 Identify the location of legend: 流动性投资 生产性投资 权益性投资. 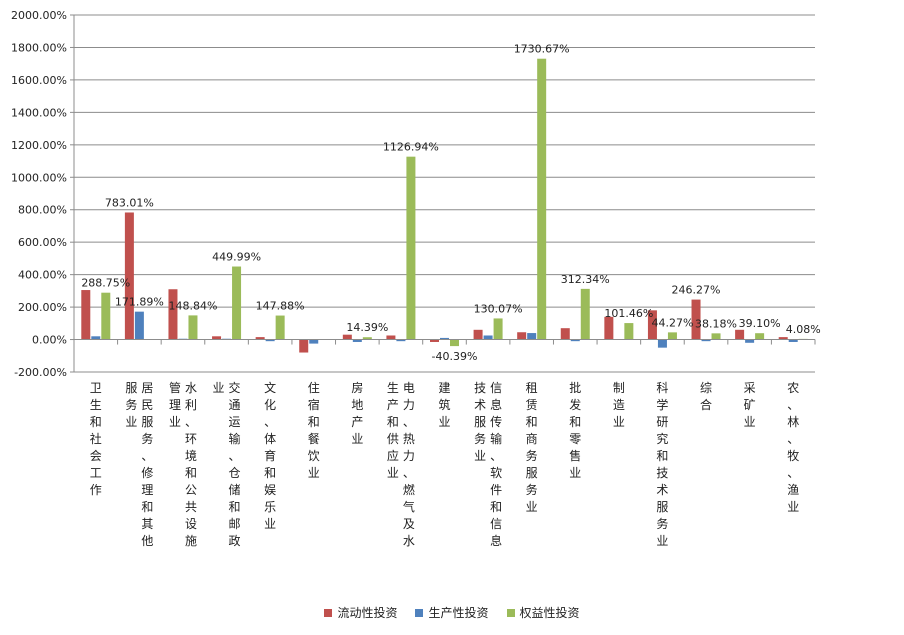
(452, 612).